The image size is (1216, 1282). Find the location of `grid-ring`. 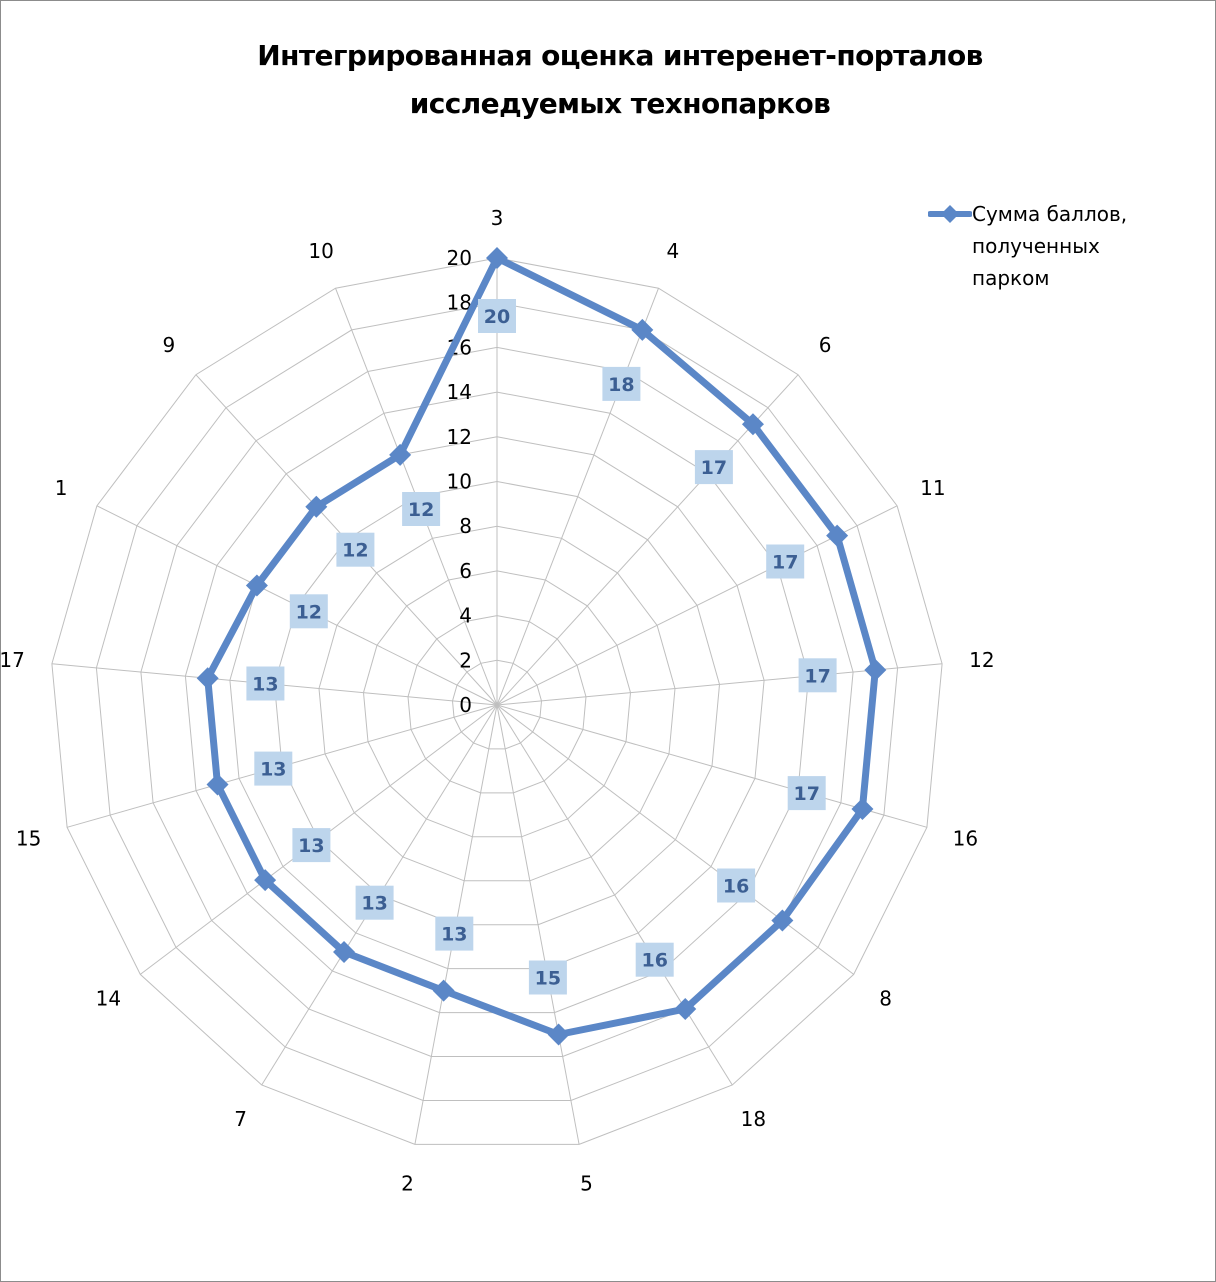

grid-ring is located at coordinates (497, 704).